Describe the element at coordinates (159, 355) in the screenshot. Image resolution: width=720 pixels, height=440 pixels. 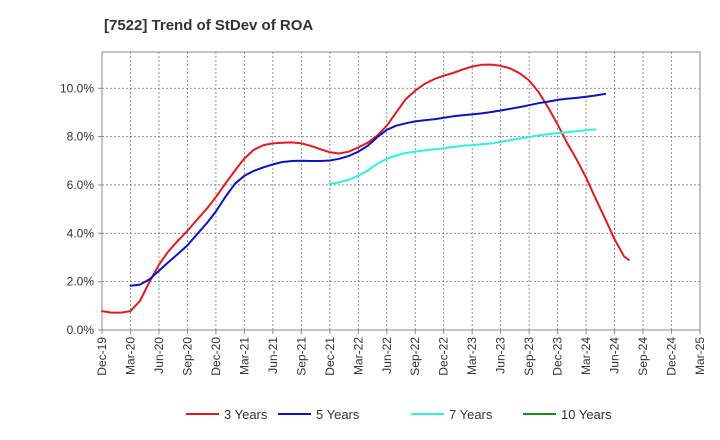
I see `x-tick-label: Jun-20` at that location.